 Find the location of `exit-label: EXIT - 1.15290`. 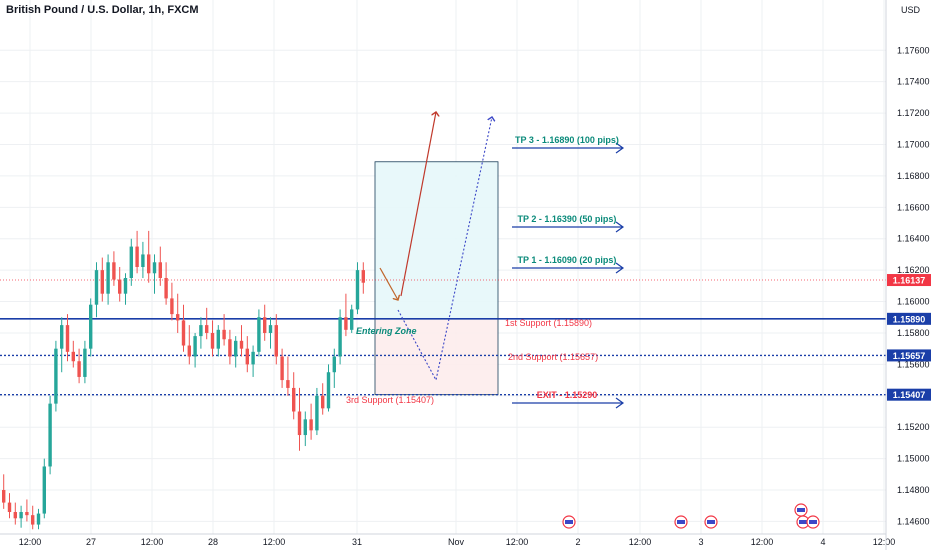

exit-label: EXIT - 1.15290 is located at coordinates (567, 395).